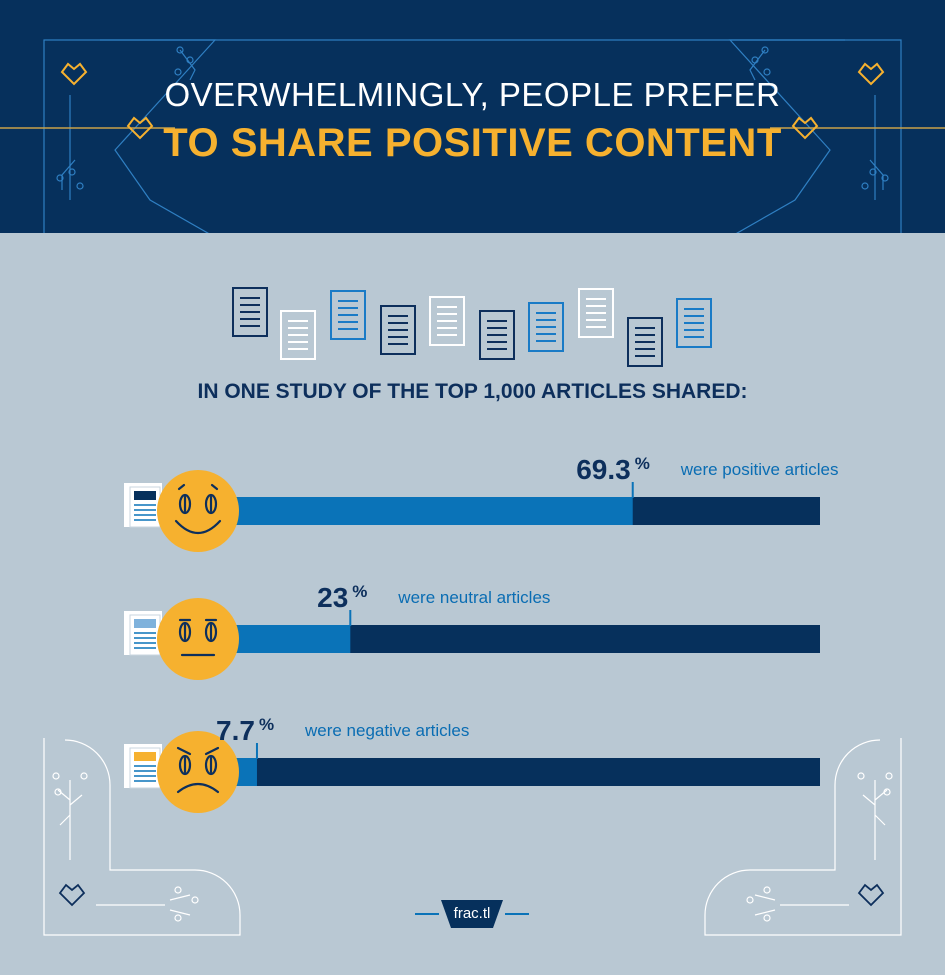 Image resolution: width=945 pixels, height=975 pixels. I want to click on data-label: 69.3, so click(603, 469).